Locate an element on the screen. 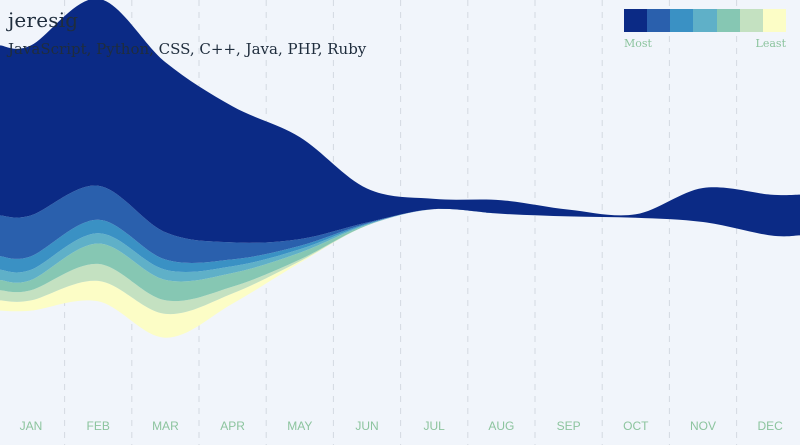 The image size is (800, 445). page-title: jeresig is located at coordinates (43, 20).